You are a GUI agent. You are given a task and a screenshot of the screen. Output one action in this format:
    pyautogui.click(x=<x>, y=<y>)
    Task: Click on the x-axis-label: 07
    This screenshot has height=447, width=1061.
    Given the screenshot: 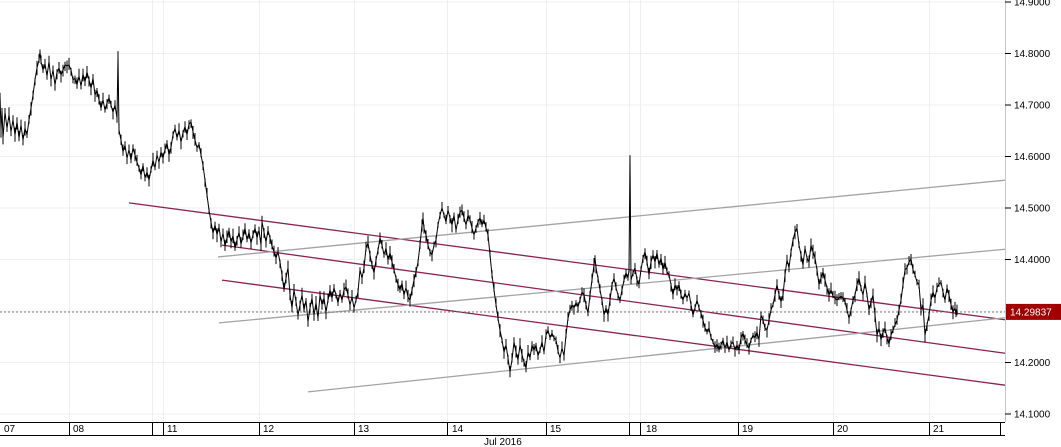 What is the action you would take?
    pyautogui.click(x=10, y=429)
    